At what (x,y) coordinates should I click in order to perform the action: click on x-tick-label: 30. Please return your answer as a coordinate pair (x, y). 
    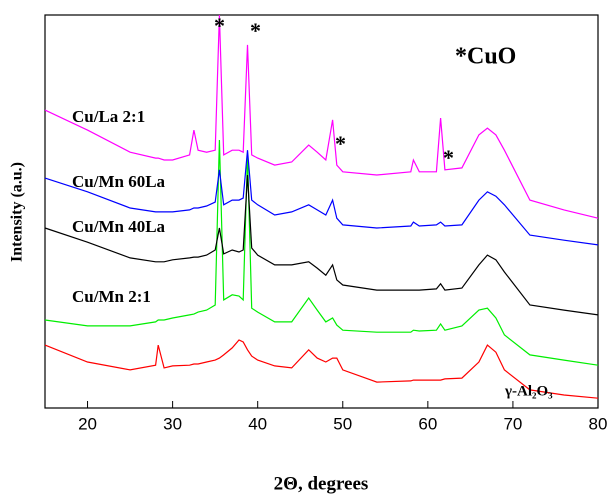
    Looking at the image, I should click on (172, 423).